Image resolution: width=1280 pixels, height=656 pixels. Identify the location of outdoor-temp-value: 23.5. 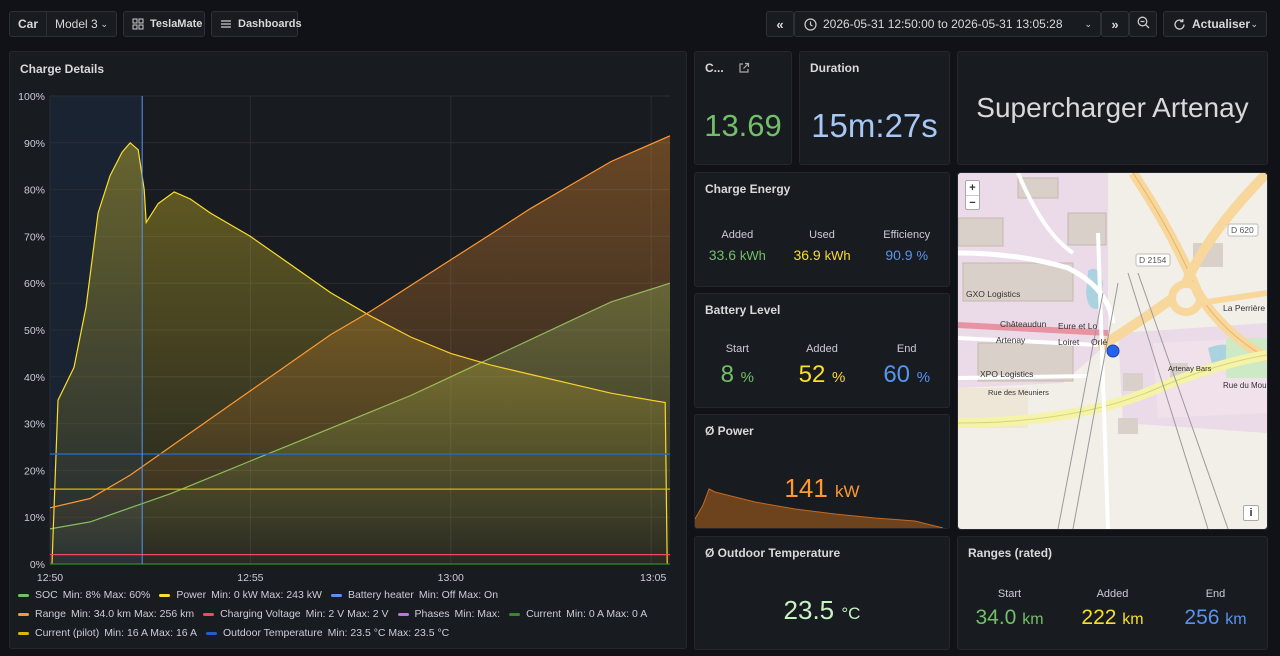
(809, 610).